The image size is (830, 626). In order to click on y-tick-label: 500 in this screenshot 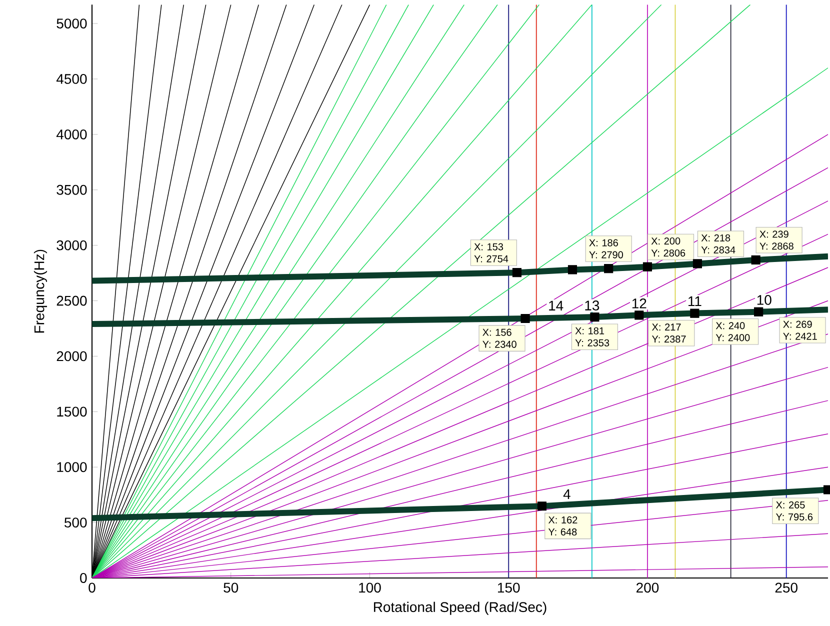, I will do `click(75, 523)`.